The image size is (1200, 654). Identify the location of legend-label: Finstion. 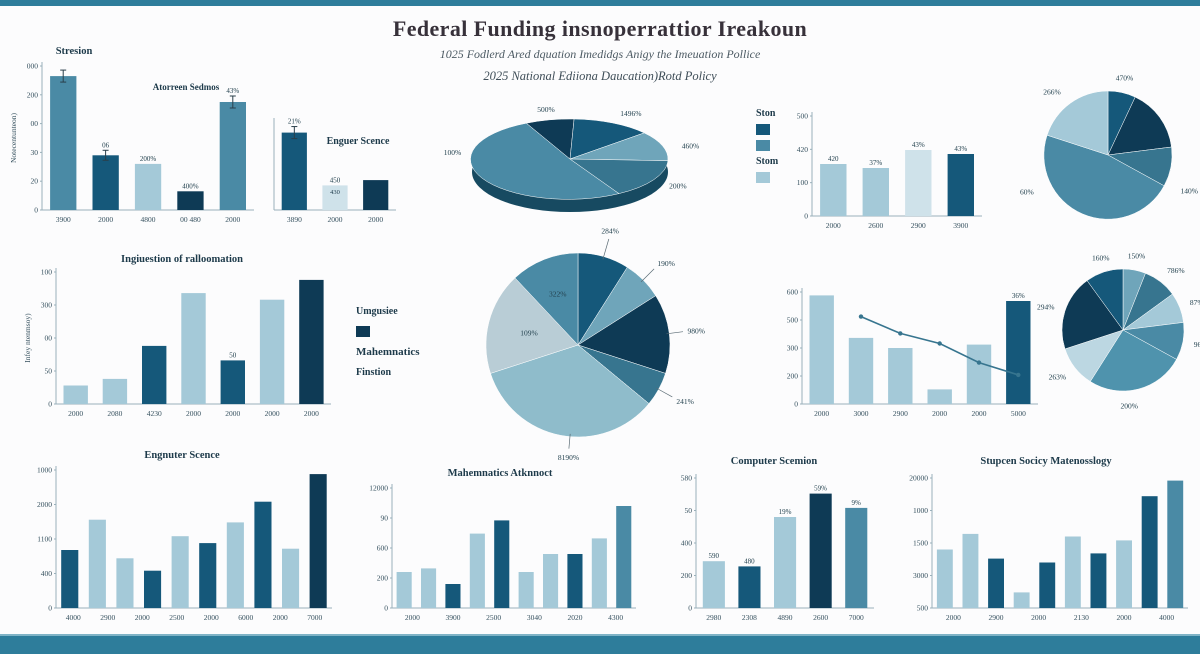
(374, 372).